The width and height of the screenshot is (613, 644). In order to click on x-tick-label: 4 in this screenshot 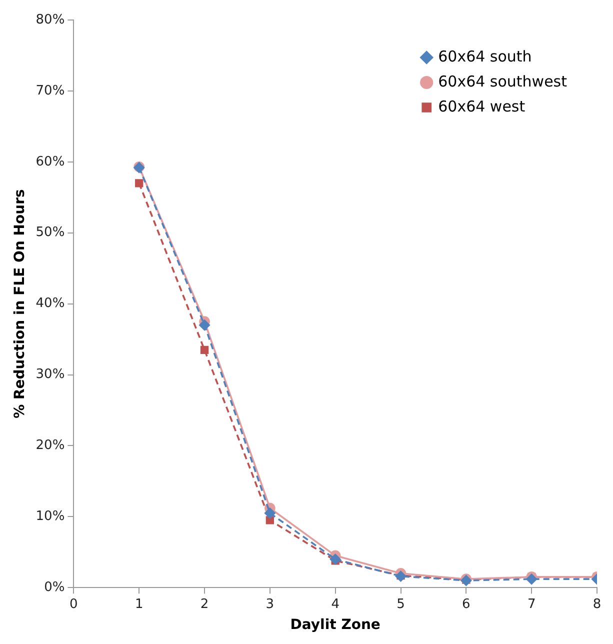, I will do `click(335, 604)`.